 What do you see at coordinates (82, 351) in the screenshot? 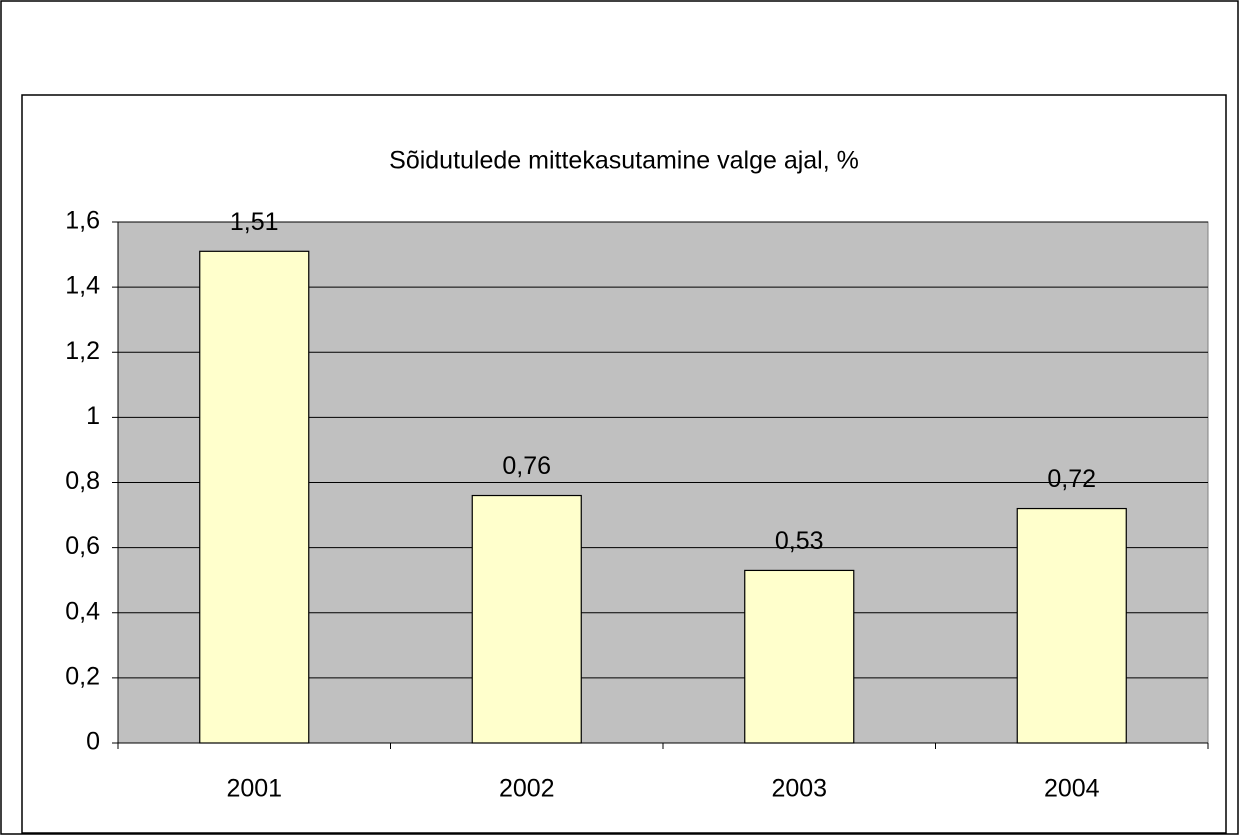
I see `y-tick-label: 1,2` at bounding box center [82, 351].